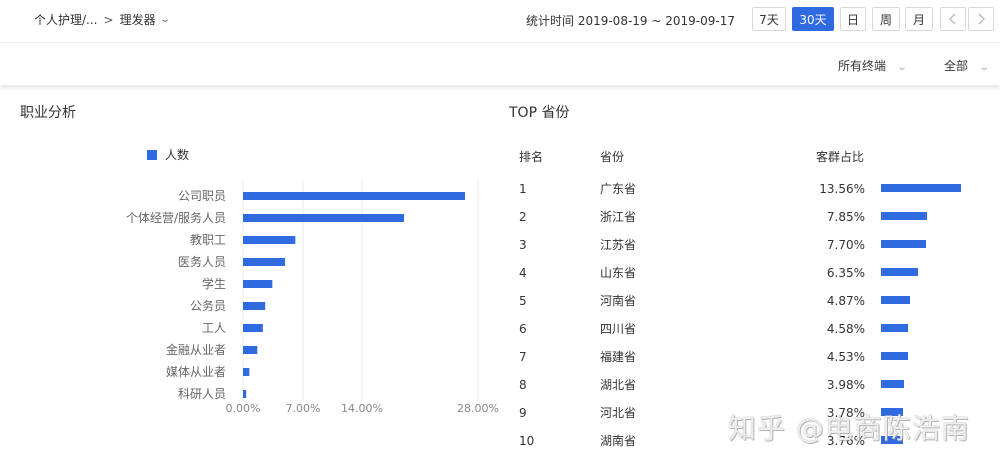 This screenshot has height=467, width=1000. What do you see at coordinates (523, 357) in the screenshot?
I see `rank-cell: 7` at bounding box center [523, 357].